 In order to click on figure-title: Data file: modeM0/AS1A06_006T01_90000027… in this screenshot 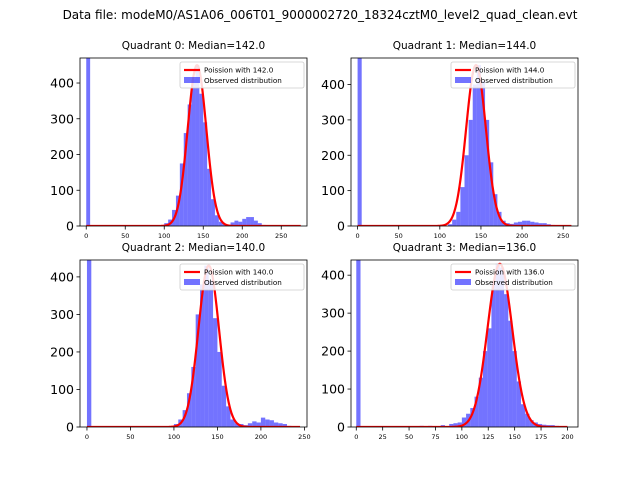, I will do `click(320, 15)`.